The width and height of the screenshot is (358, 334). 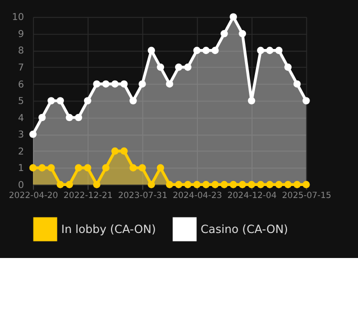 What do you see at coordinates (21, 68) in the screenshot?
I see `y-tick-label: 7` at bounding box center [21, 68].